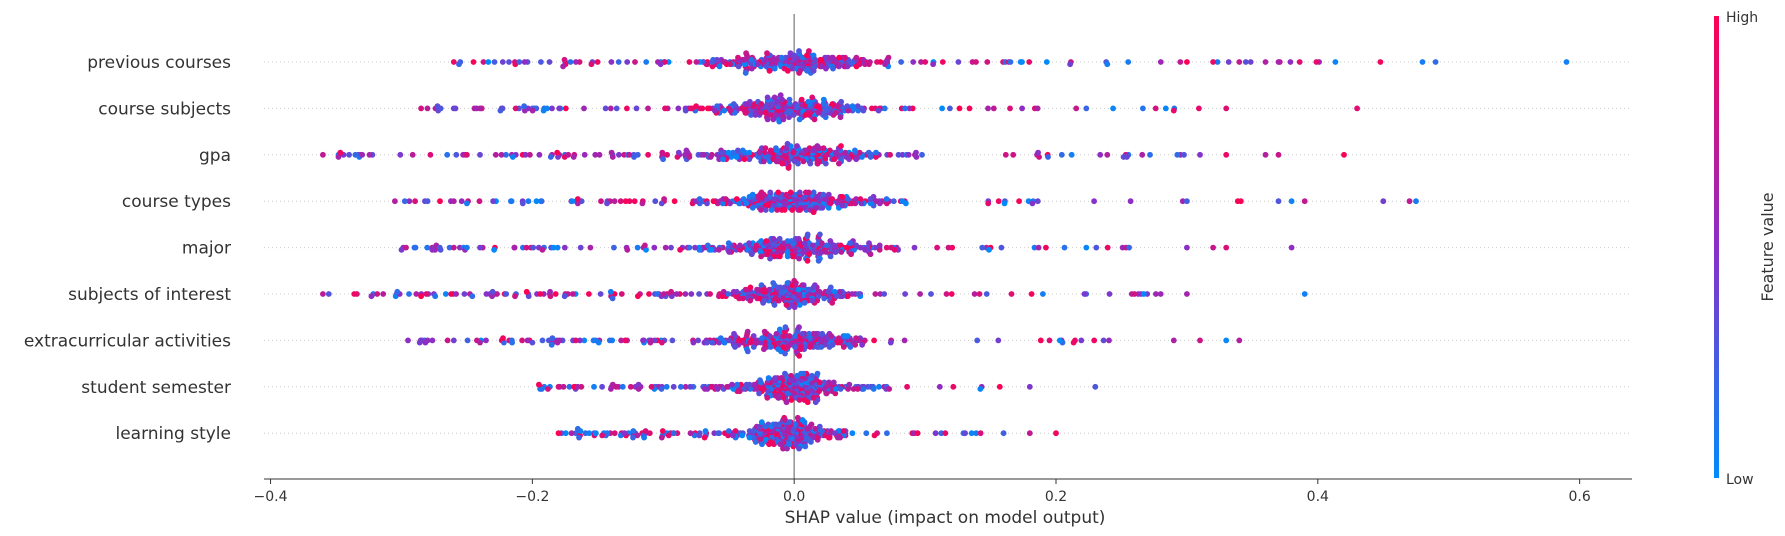 This screenshot has width=1785, height=536. What do you see at coordinates (127, 341) in the screenshot?
I see `feature-label: extracurricular activities` at bounding box center [127, 341].